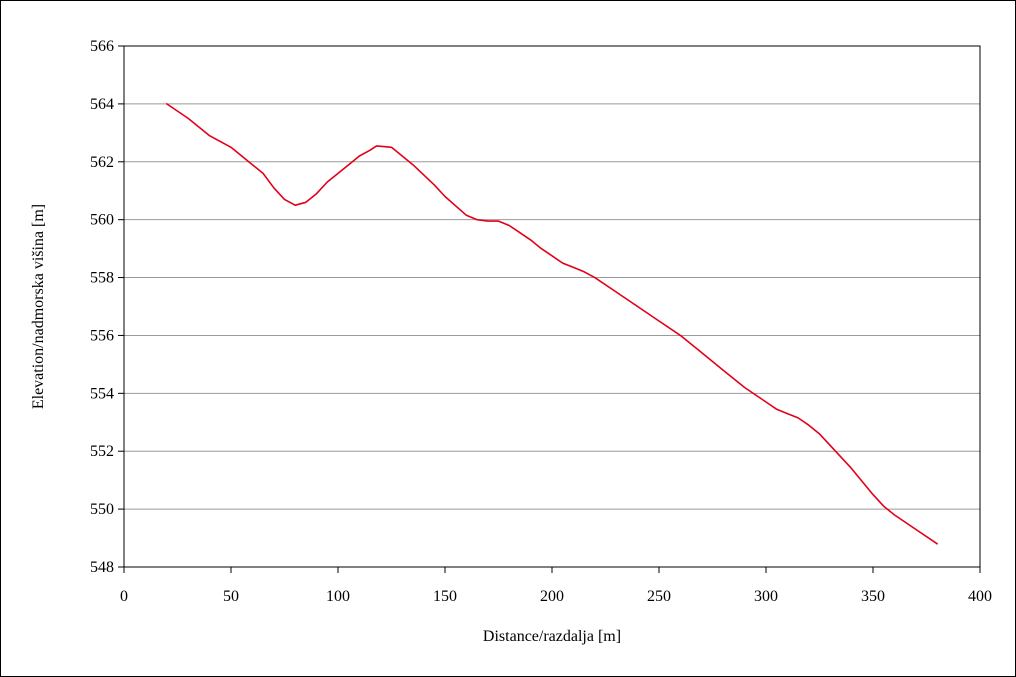  I want to click on x-tick-label: 150, so click(445, 596).